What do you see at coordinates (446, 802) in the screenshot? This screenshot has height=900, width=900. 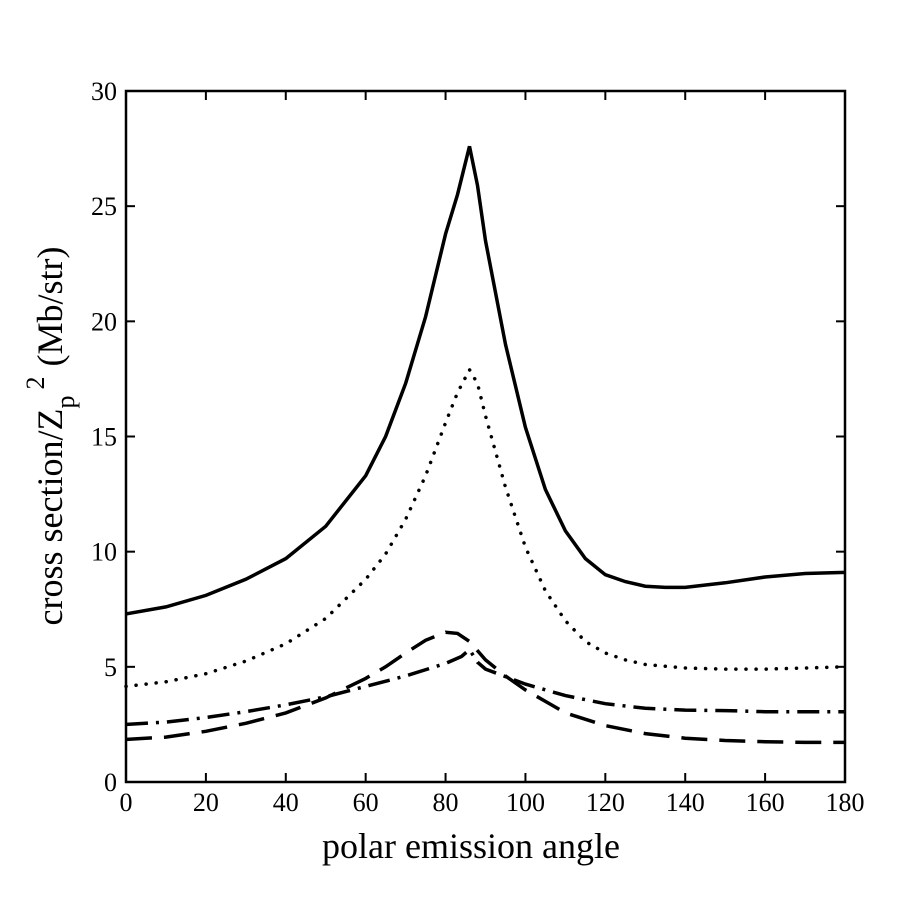 I see `x-tick-label: 80` at bounding box center [446, 802].